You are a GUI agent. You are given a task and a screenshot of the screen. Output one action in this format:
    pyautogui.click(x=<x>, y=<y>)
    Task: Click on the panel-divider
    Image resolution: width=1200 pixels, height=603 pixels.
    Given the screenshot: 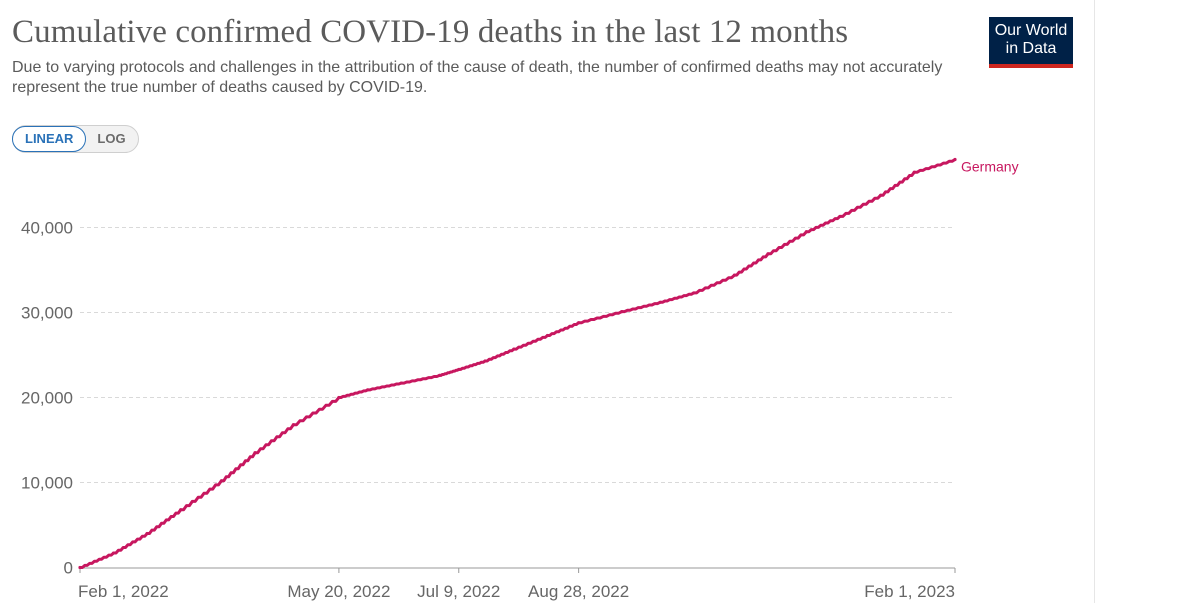 What is the action you would take?
    pyautogui.click(x=1094, y=301)
    